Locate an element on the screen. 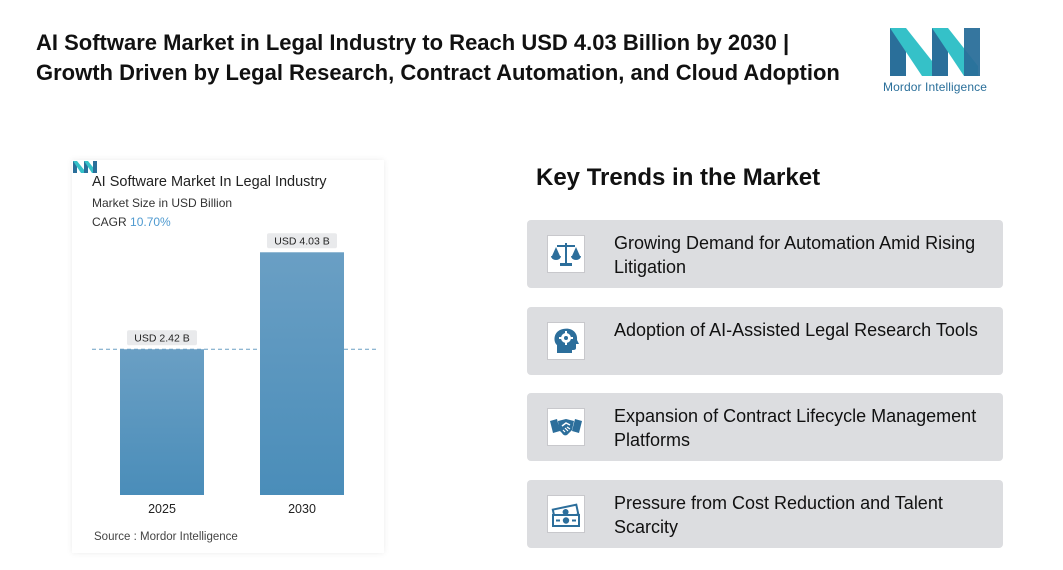 The width and height of the screenshot is (1063, 570). bar-2025 is located at coordinates (162, 422).